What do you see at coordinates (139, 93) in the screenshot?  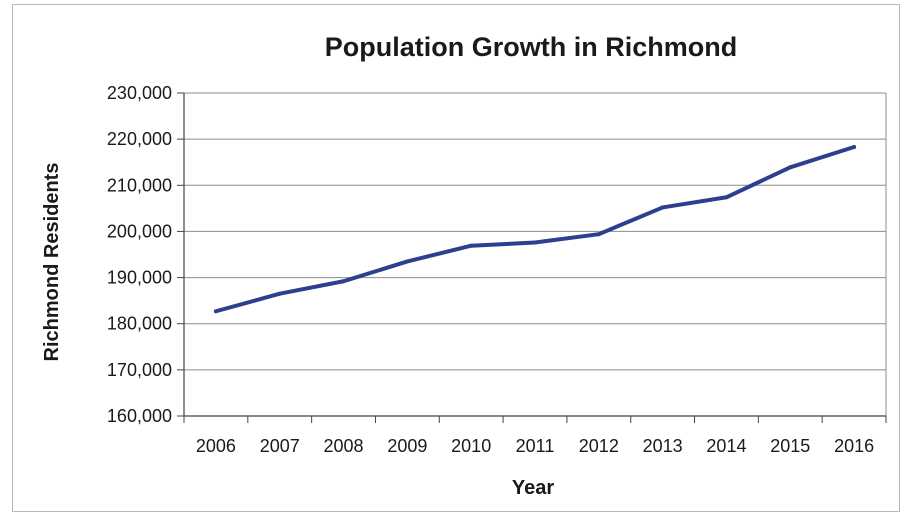 I see `y-tick-label: 230,000` at bounding box center [139, 93].